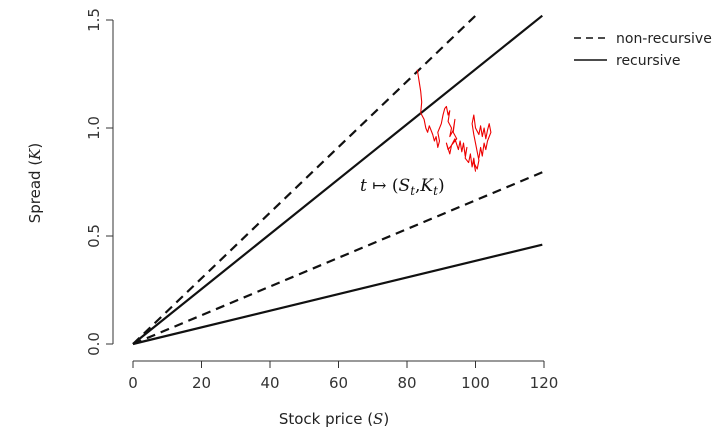 The height and width of the screenshot is (435, 724). What do you see at coordinates (94, 344) in the screenshot?
I see `y-tick-label: 0.0` at bounding box center [94, 344].